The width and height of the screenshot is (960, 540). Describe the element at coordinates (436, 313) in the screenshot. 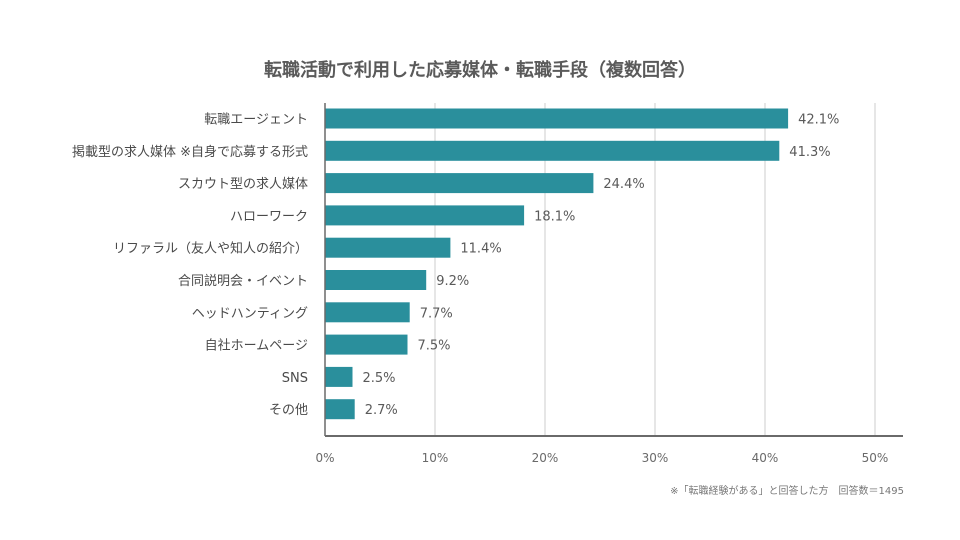

I see `value-label: 7.7%` at that location.